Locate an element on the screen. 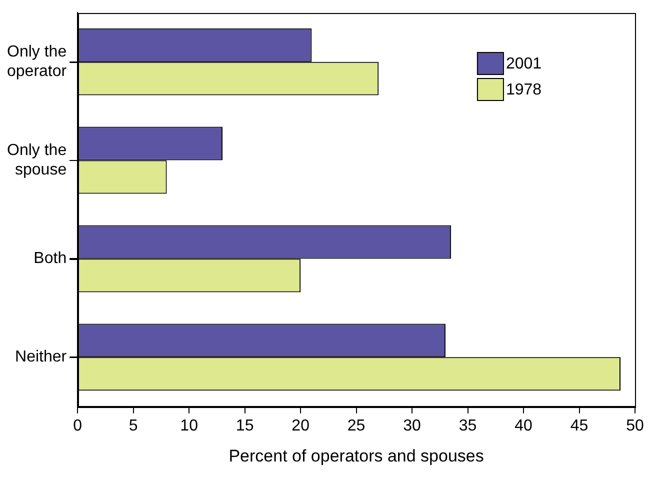  x-tick-label: 15 is located at coordinates (245, 425).